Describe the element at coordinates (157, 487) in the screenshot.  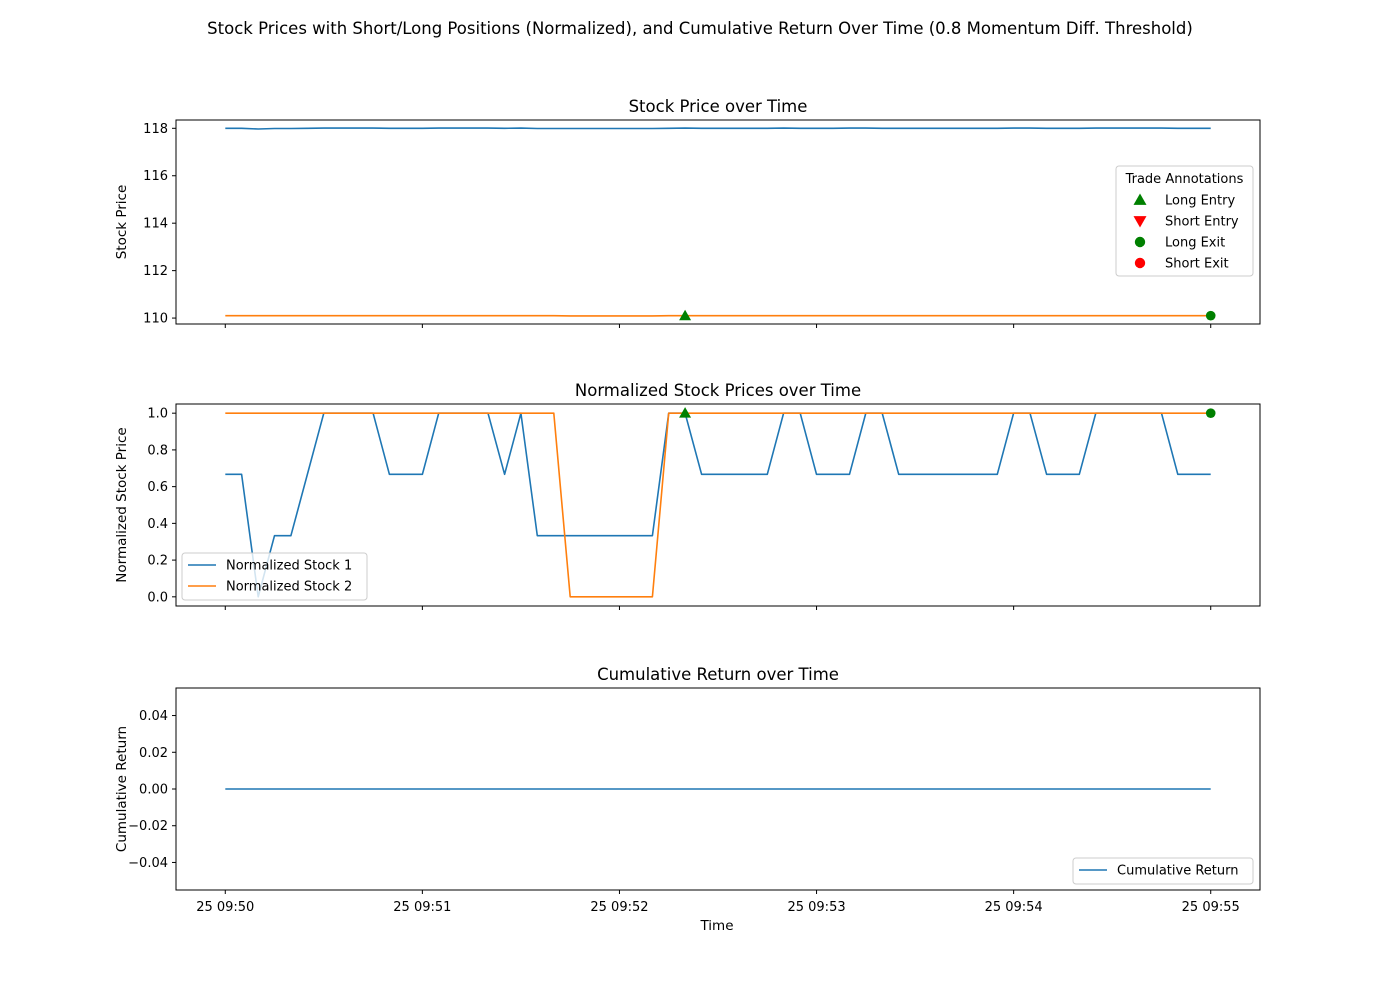
I see `y-tick-label: 0.6` at that location.